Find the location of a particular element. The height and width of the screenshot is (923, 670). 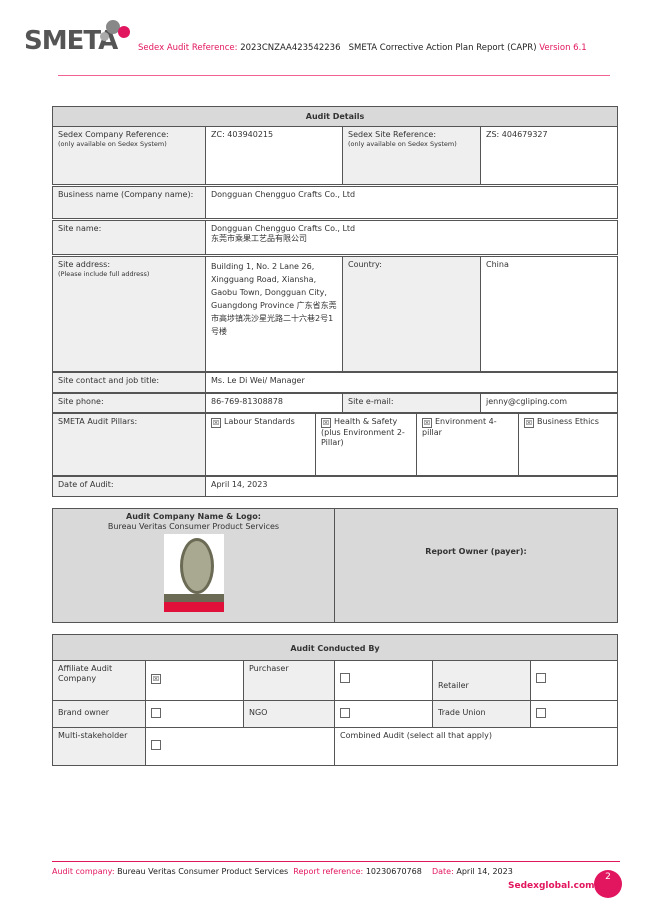

logo-dot-pink is located at coordinates (124, 32).